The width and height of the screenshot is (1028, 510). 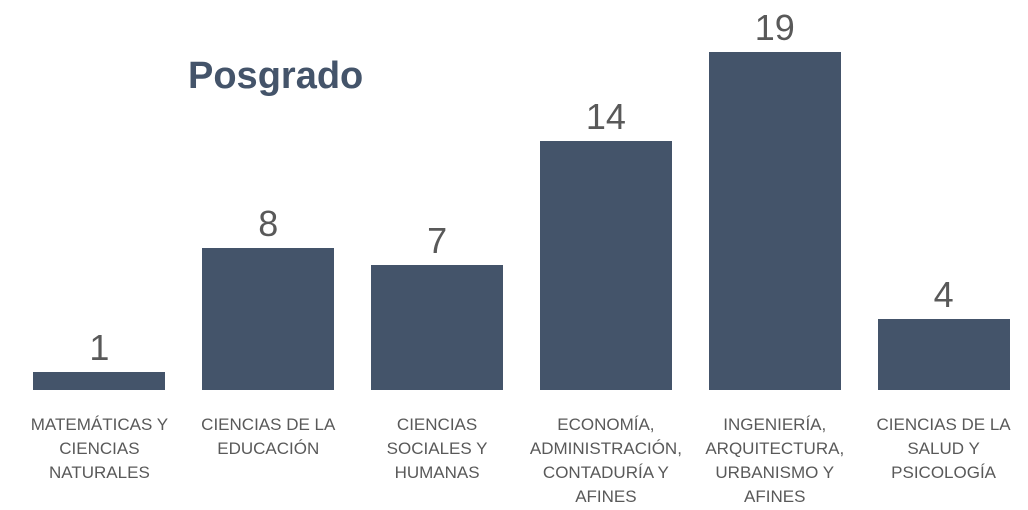 I want to click on x-tick-label: CIENCIAS SOCIALES Y HUMANAS, so click(x=437, y=448).